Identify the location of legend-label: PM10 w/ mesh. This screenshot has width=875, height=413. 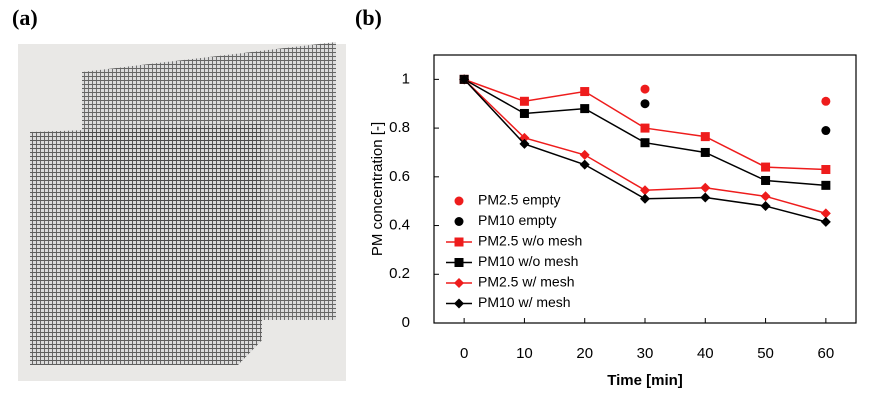
(524, 302).